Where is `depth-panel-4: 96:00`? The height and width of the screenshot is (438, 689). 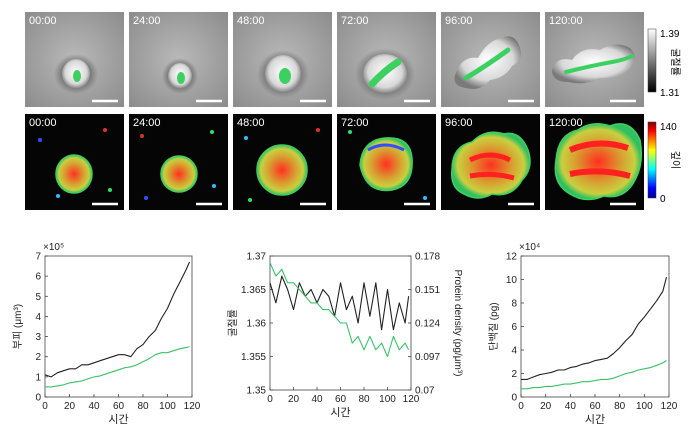
depth-panel-4: 96:00 is located at coordinates (490, 162).